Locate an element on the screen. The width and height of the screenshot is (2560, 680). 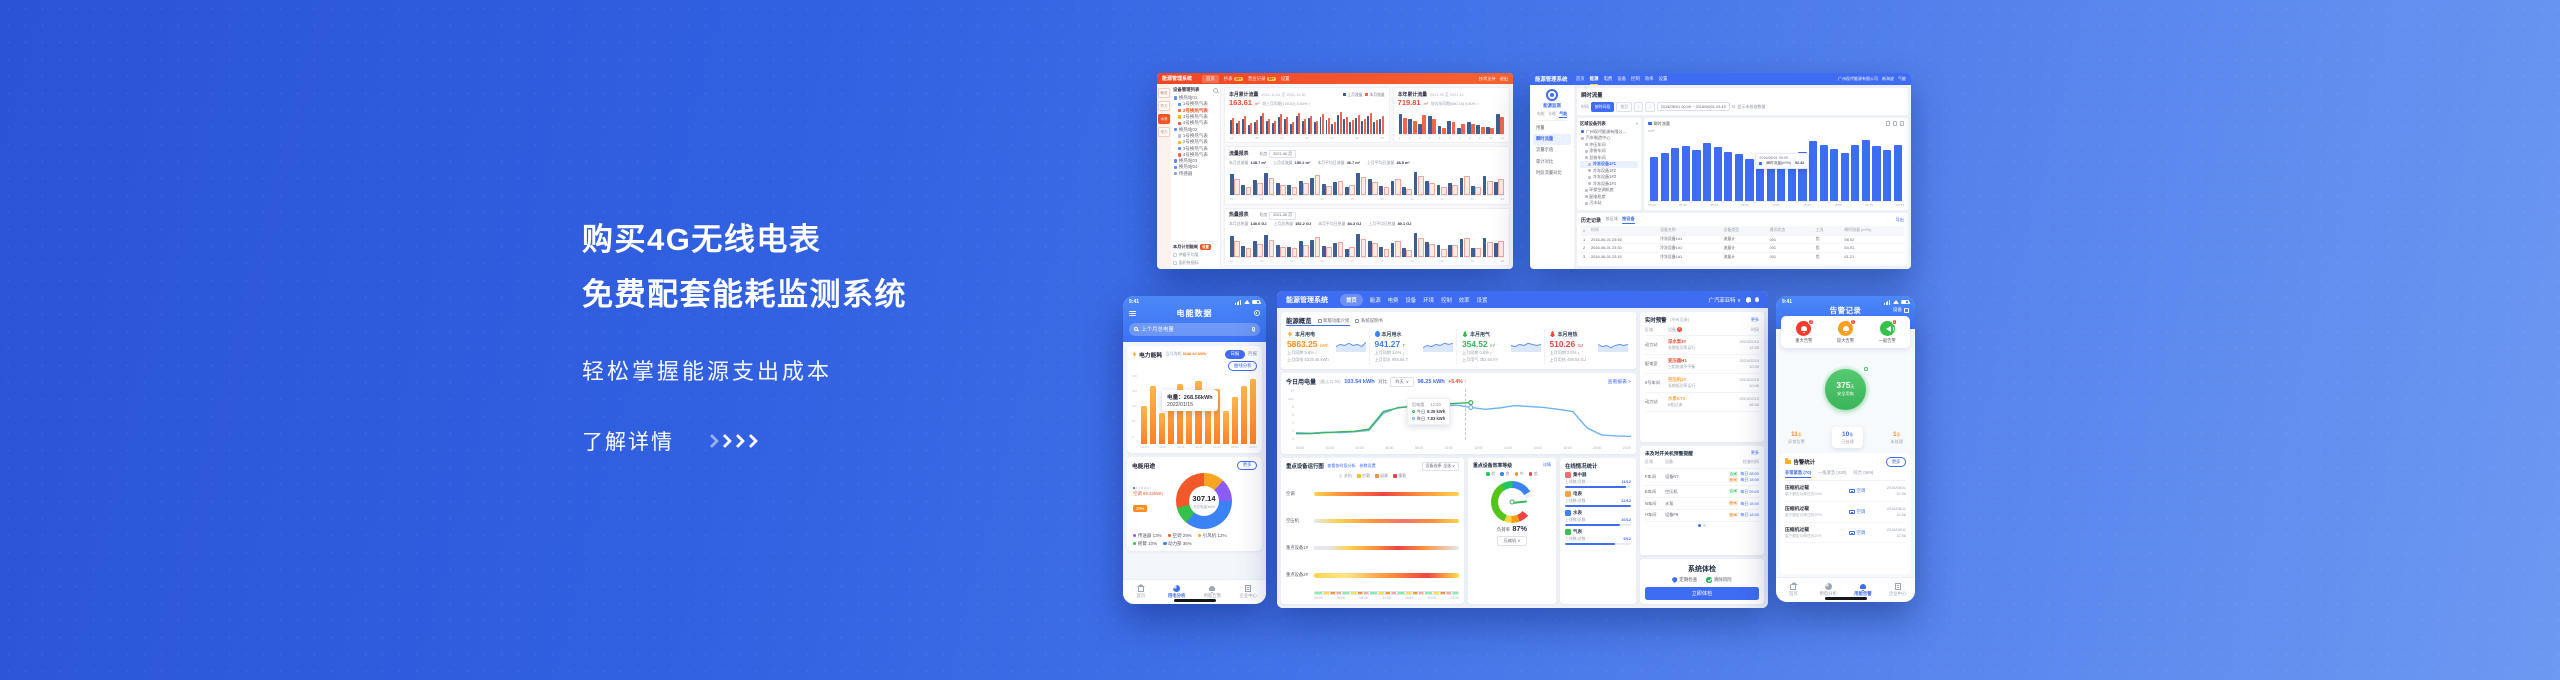
plan-set-button: 设置 is located at coordinates (1205, 246).